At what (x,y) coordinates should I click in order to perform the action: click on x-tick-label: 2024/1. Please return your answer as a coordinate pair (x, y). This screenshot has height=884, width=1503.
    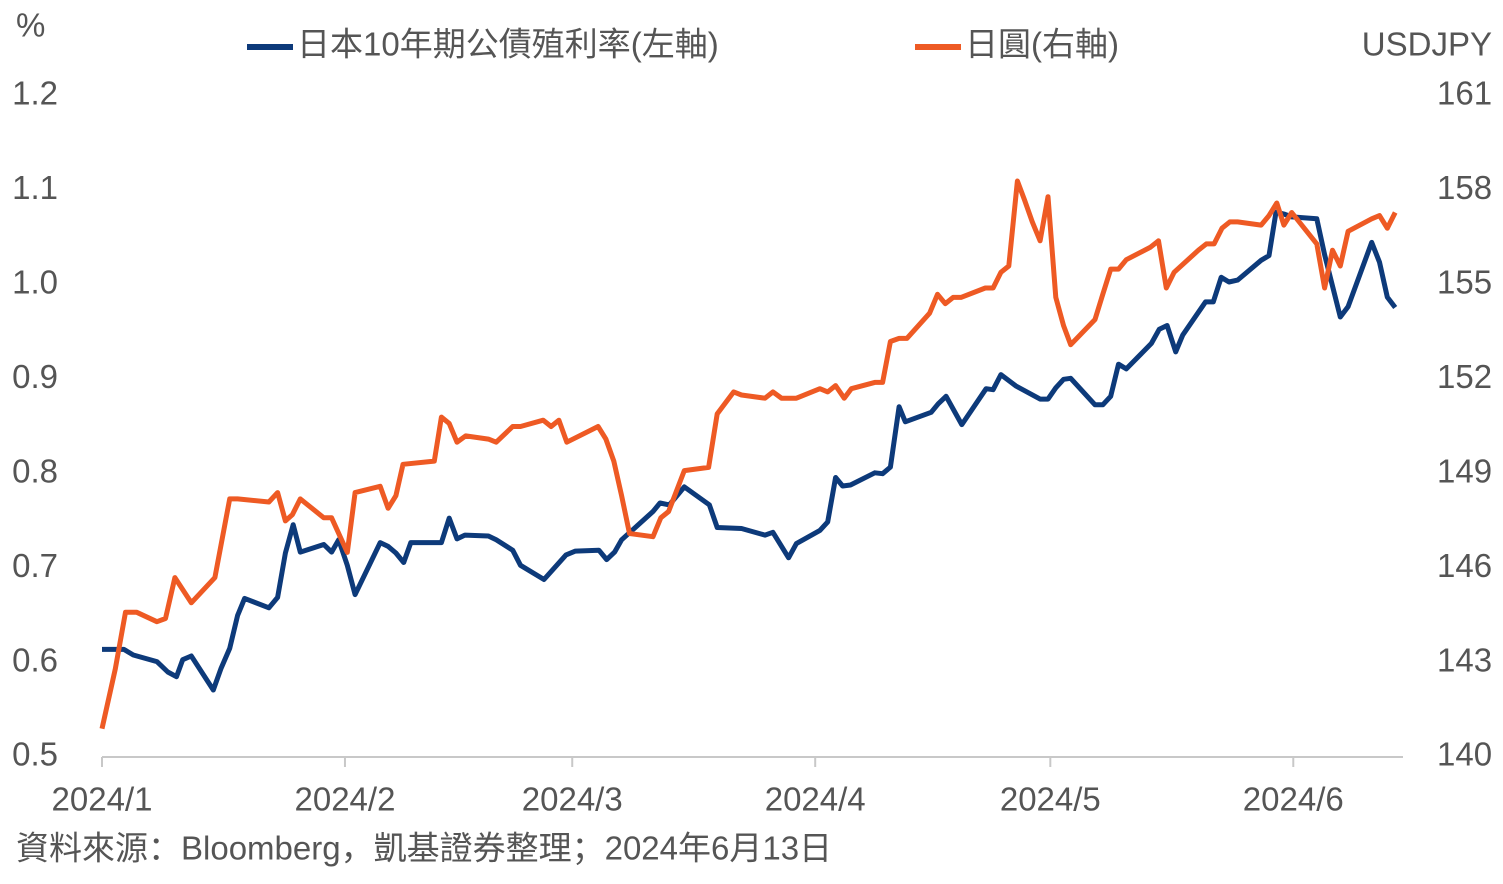
    Looking at the image, I should click on (102, 799).